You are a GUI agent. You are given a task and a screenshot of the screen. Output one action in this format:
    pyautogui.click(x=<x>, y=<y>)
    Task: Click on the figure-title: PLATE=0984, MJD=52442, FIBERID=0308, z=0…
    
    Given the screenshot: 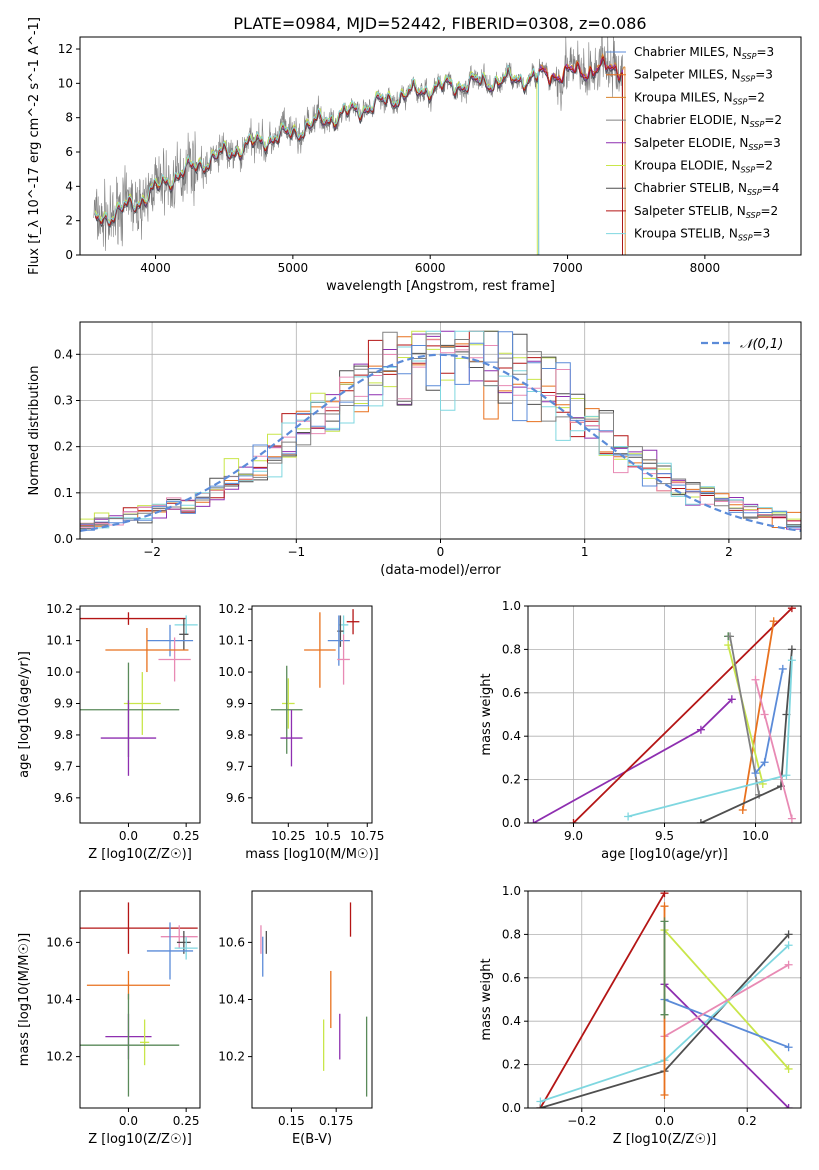 What is the action you would take?
    pyautogui.click(x=439, y=23)
    